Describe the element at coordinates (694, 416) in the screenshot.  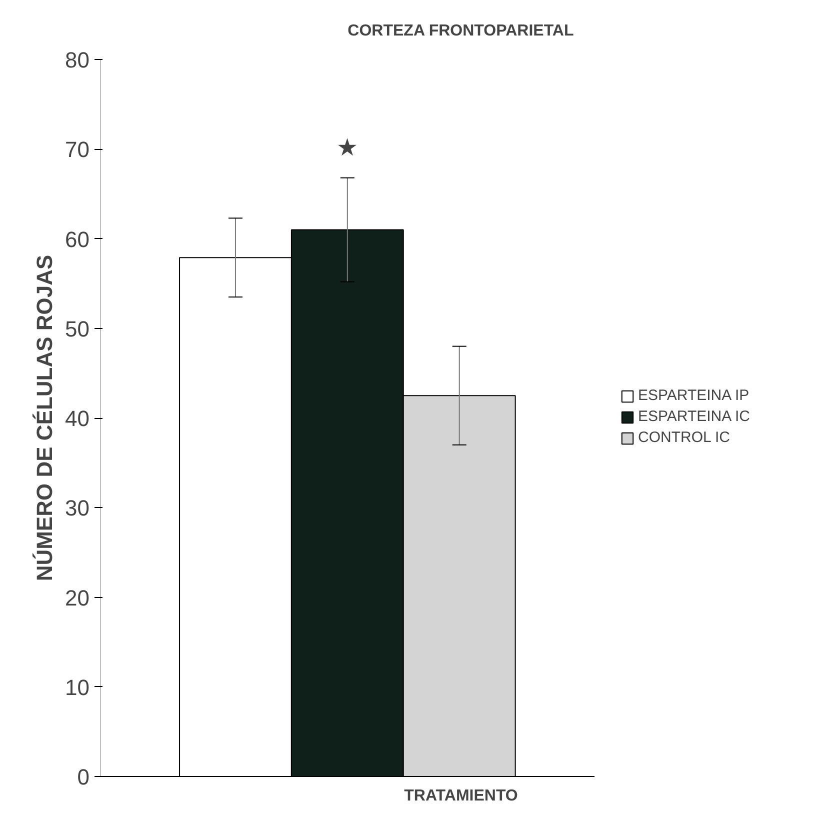
I see `legend-label: ESPARTEINA IC` at that location.